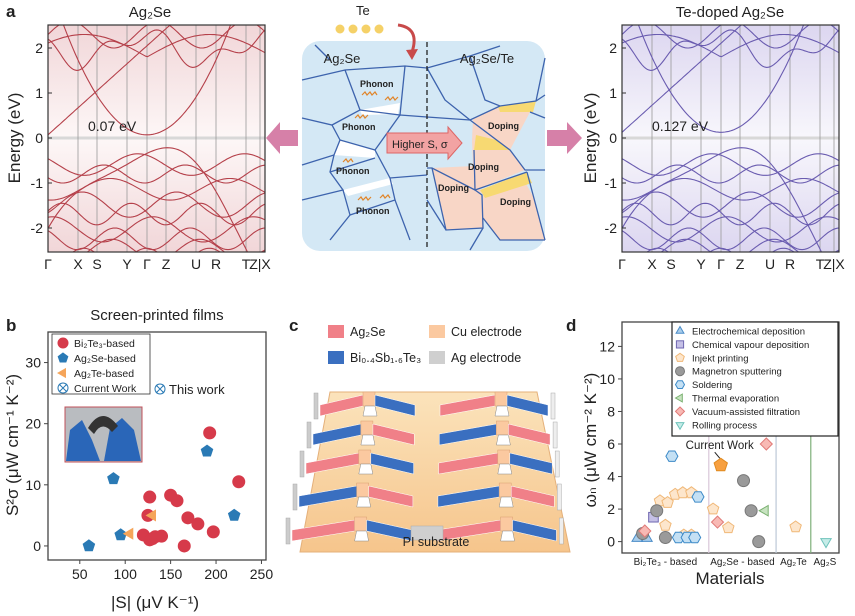 This screenshot has width=855, height=616. What do you see at coordinates (156, 138) in the screenshot?
I see `band-lines` at bounding box center [156, 138].